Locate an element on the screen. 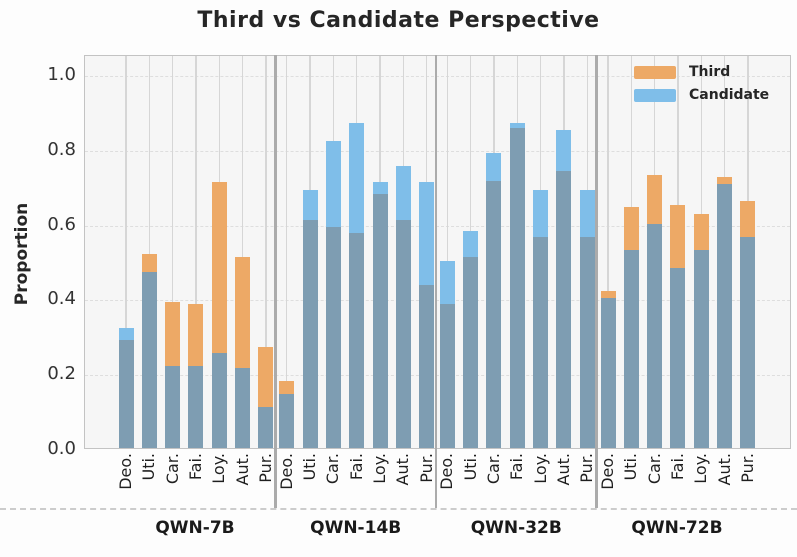 This screenshot has height=557, width=797. legend-item-third: Third is located at coordinates (701, 72).